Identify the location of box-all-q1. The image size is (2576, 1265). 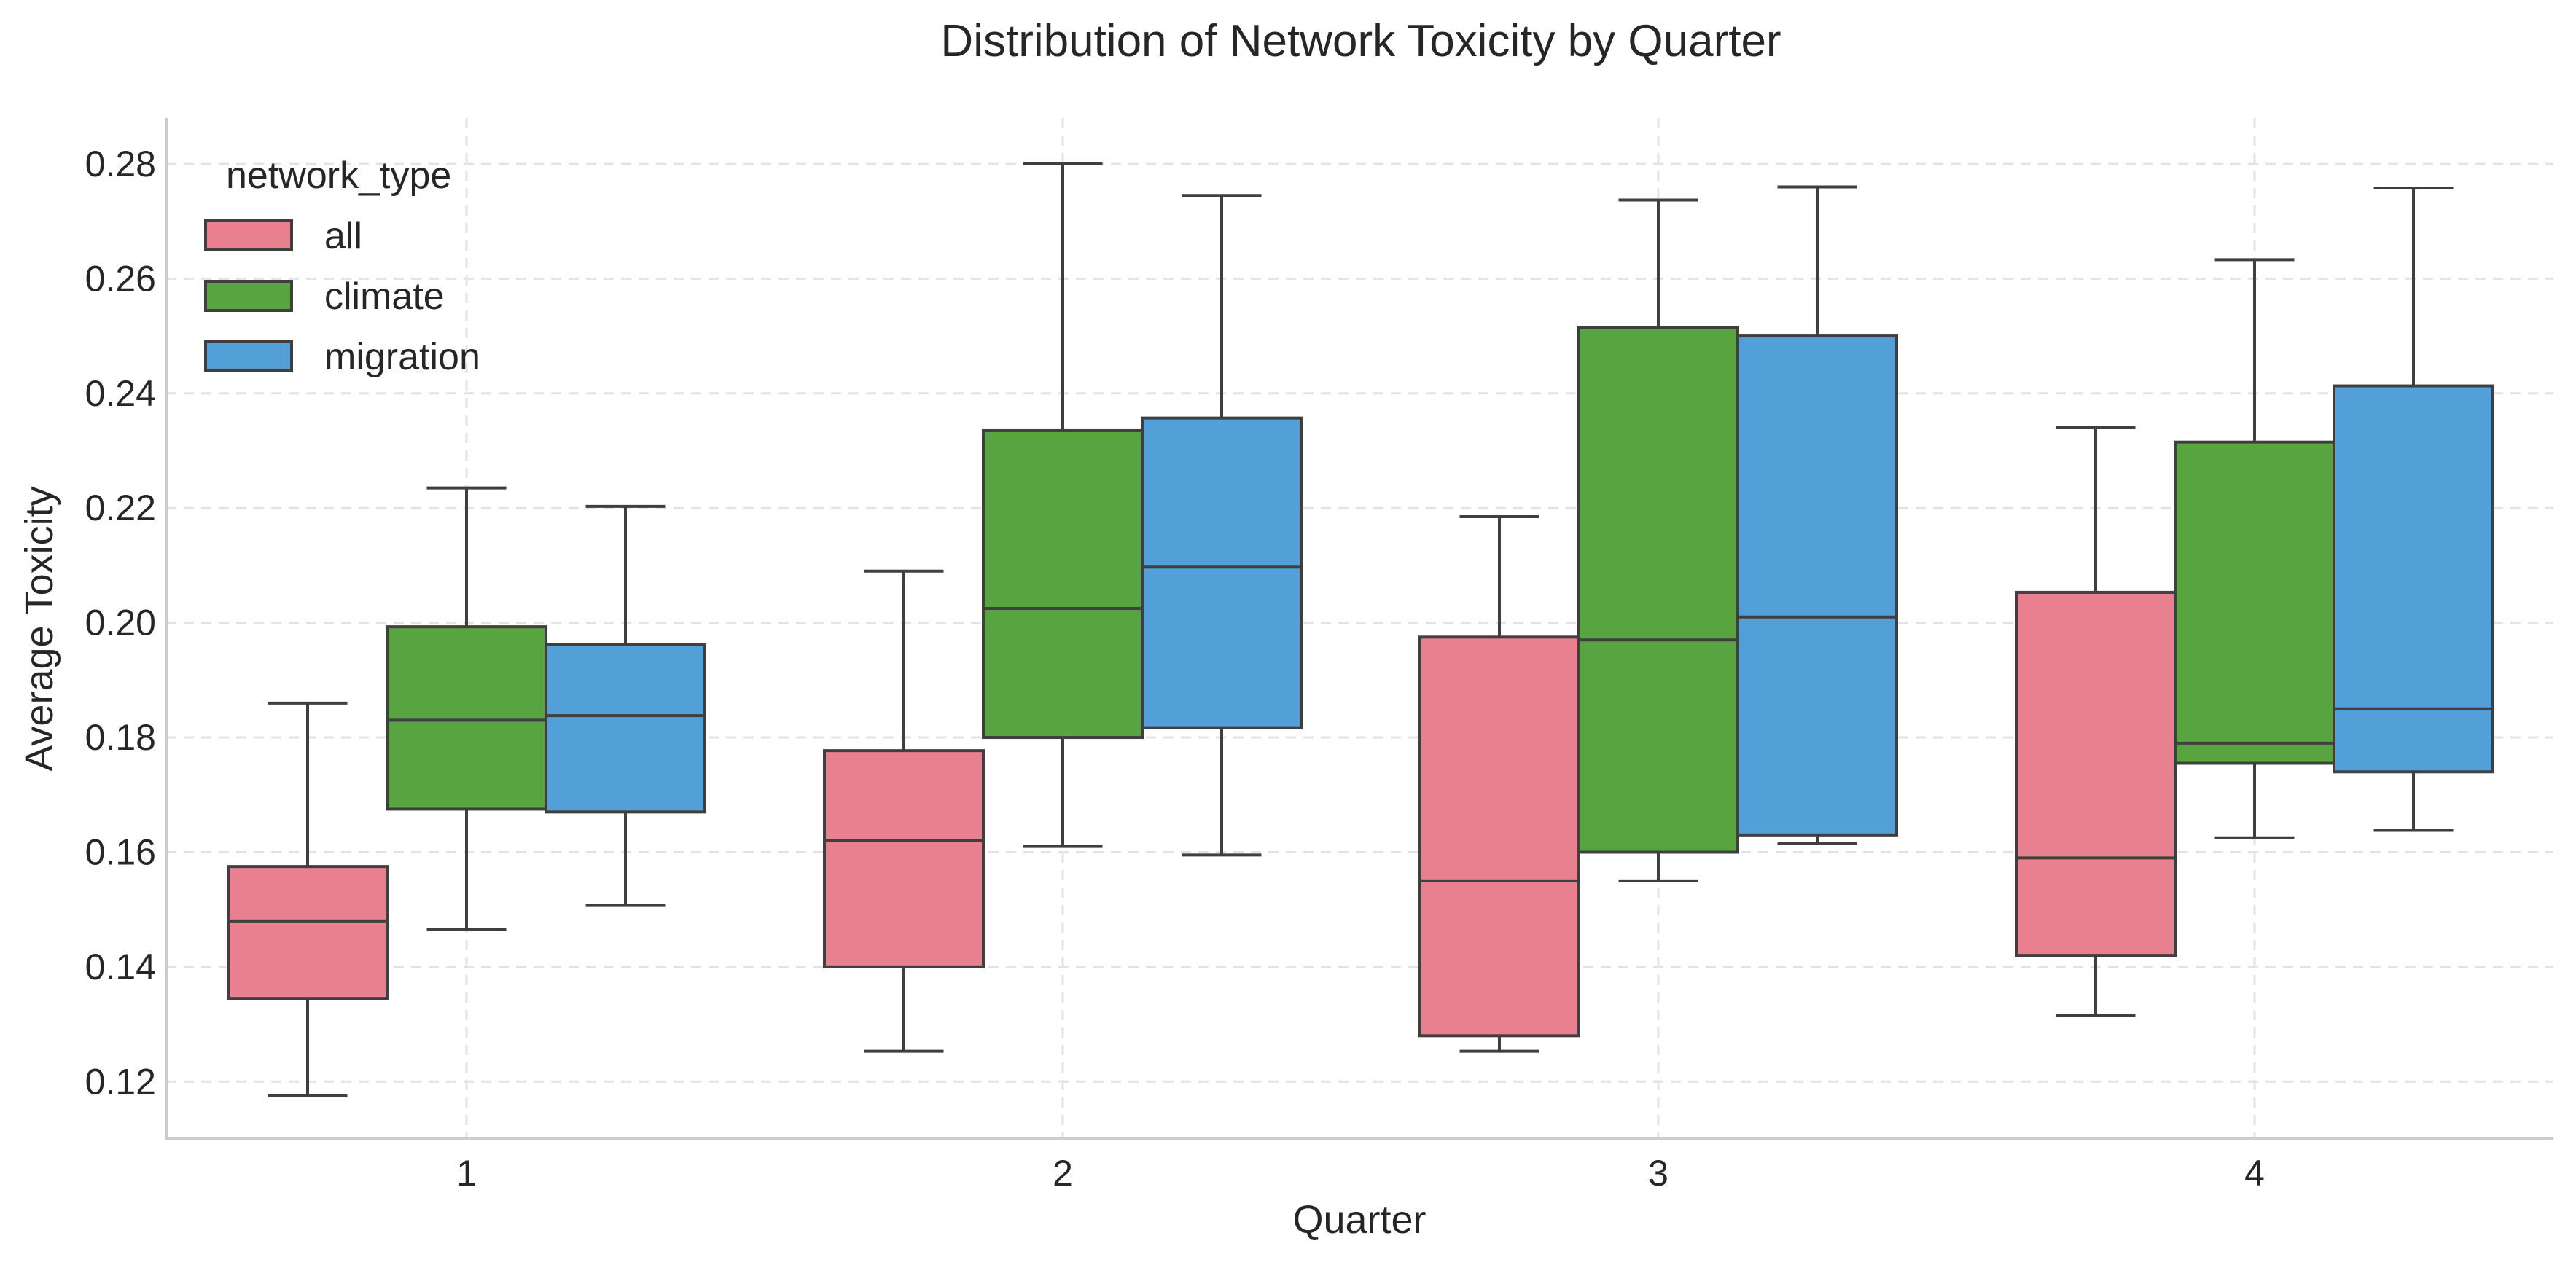
(308, 899).